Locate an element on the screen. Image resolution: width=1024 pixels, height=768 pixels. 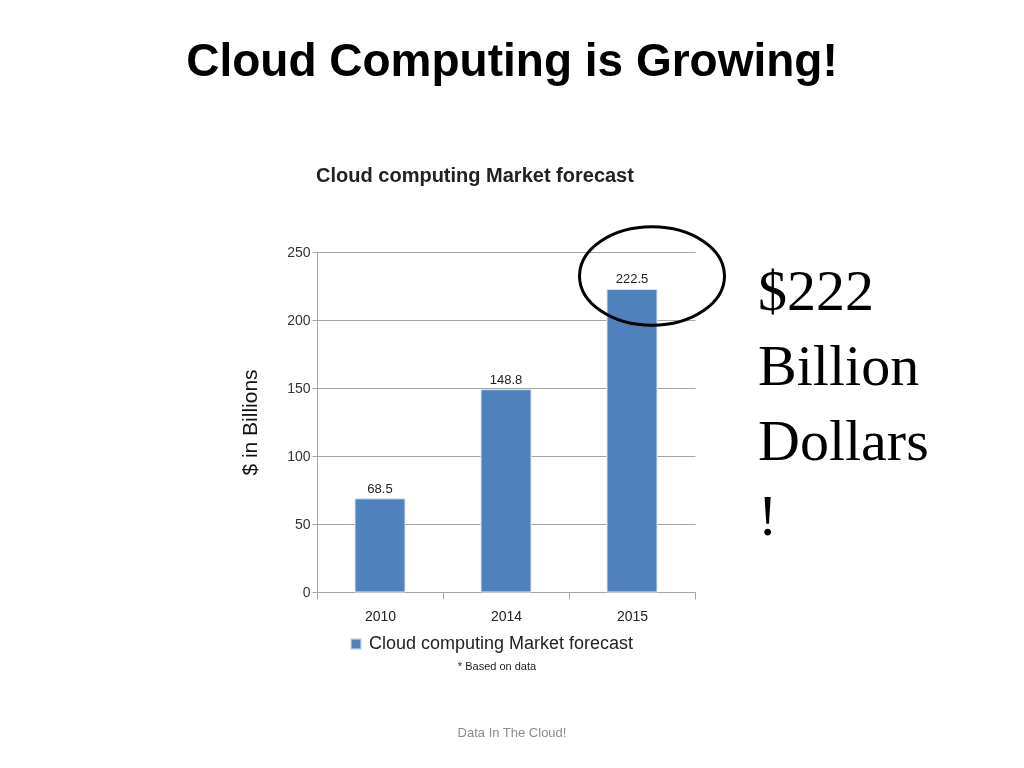
y-tick-label: 200 is located at coordinates (299, 319).